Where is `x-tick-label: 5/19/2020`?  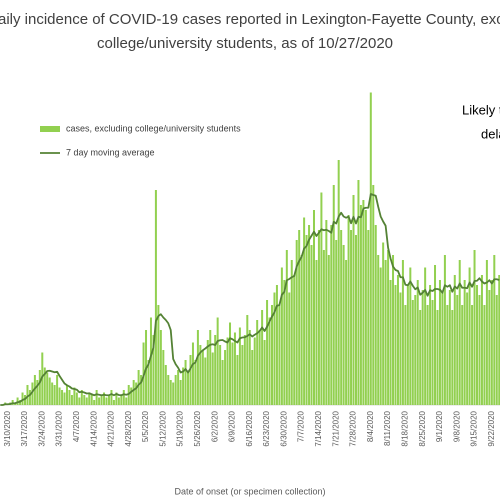 x-tick-label: 5/19/2020 is located at coordinates (180, 428).